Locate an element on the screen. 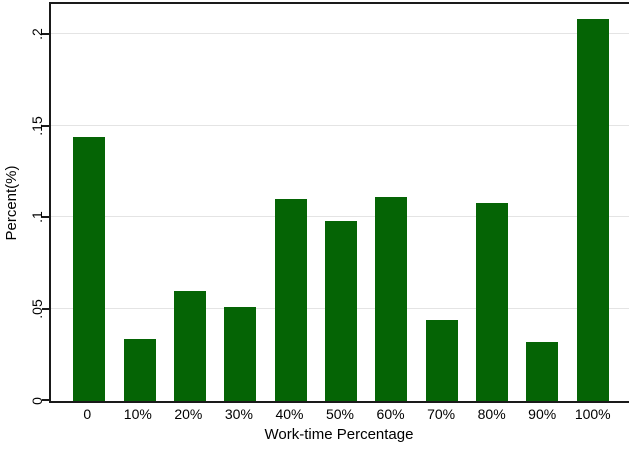  bar-80% is located at coordinates (492, 301).